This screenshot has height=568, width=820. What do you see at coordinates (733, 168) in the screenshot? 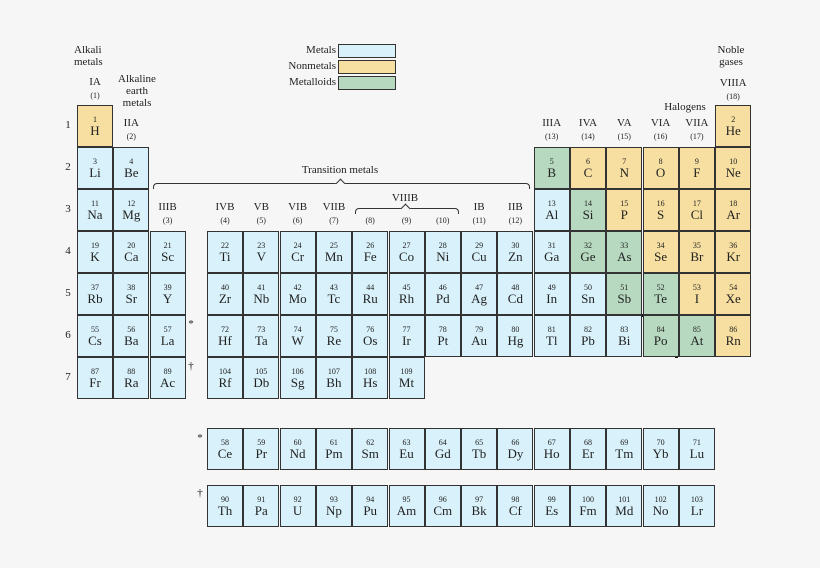
I see `element-Ne: 10 Ne` at bounding box center [733, 168].